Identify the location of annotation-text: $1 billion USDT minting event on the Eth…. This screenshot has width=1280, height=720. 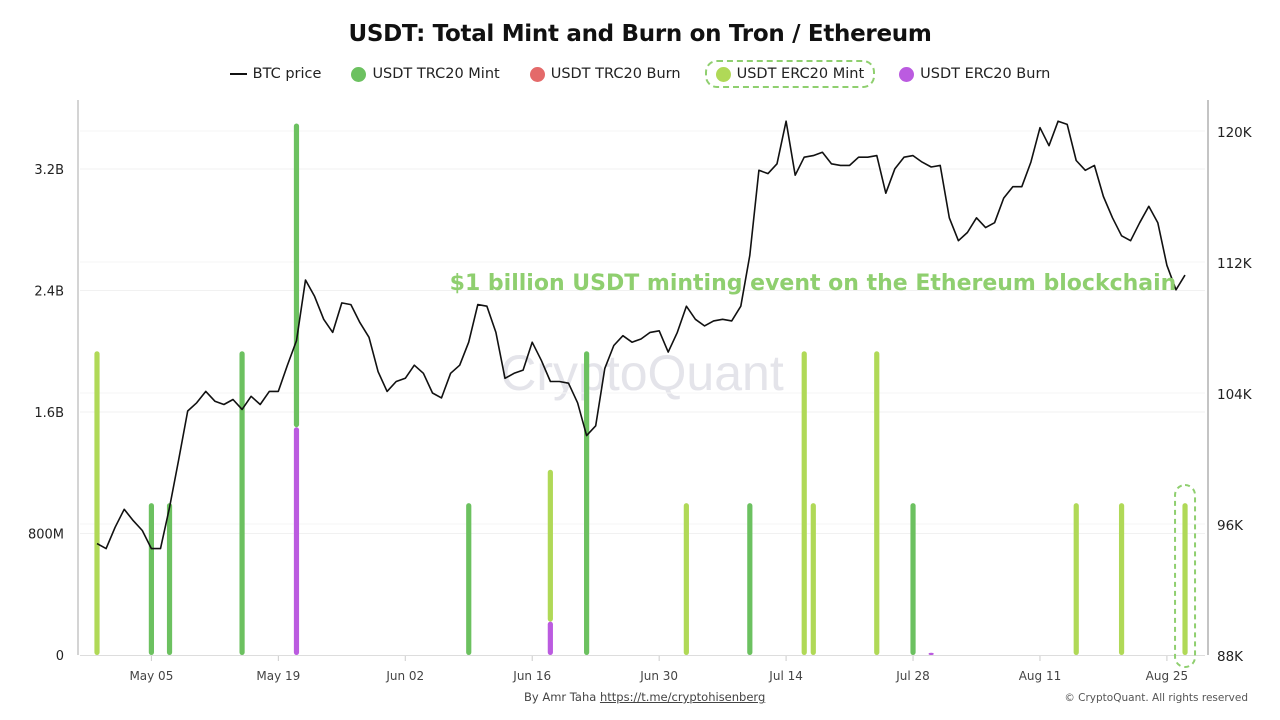
(813, 283).